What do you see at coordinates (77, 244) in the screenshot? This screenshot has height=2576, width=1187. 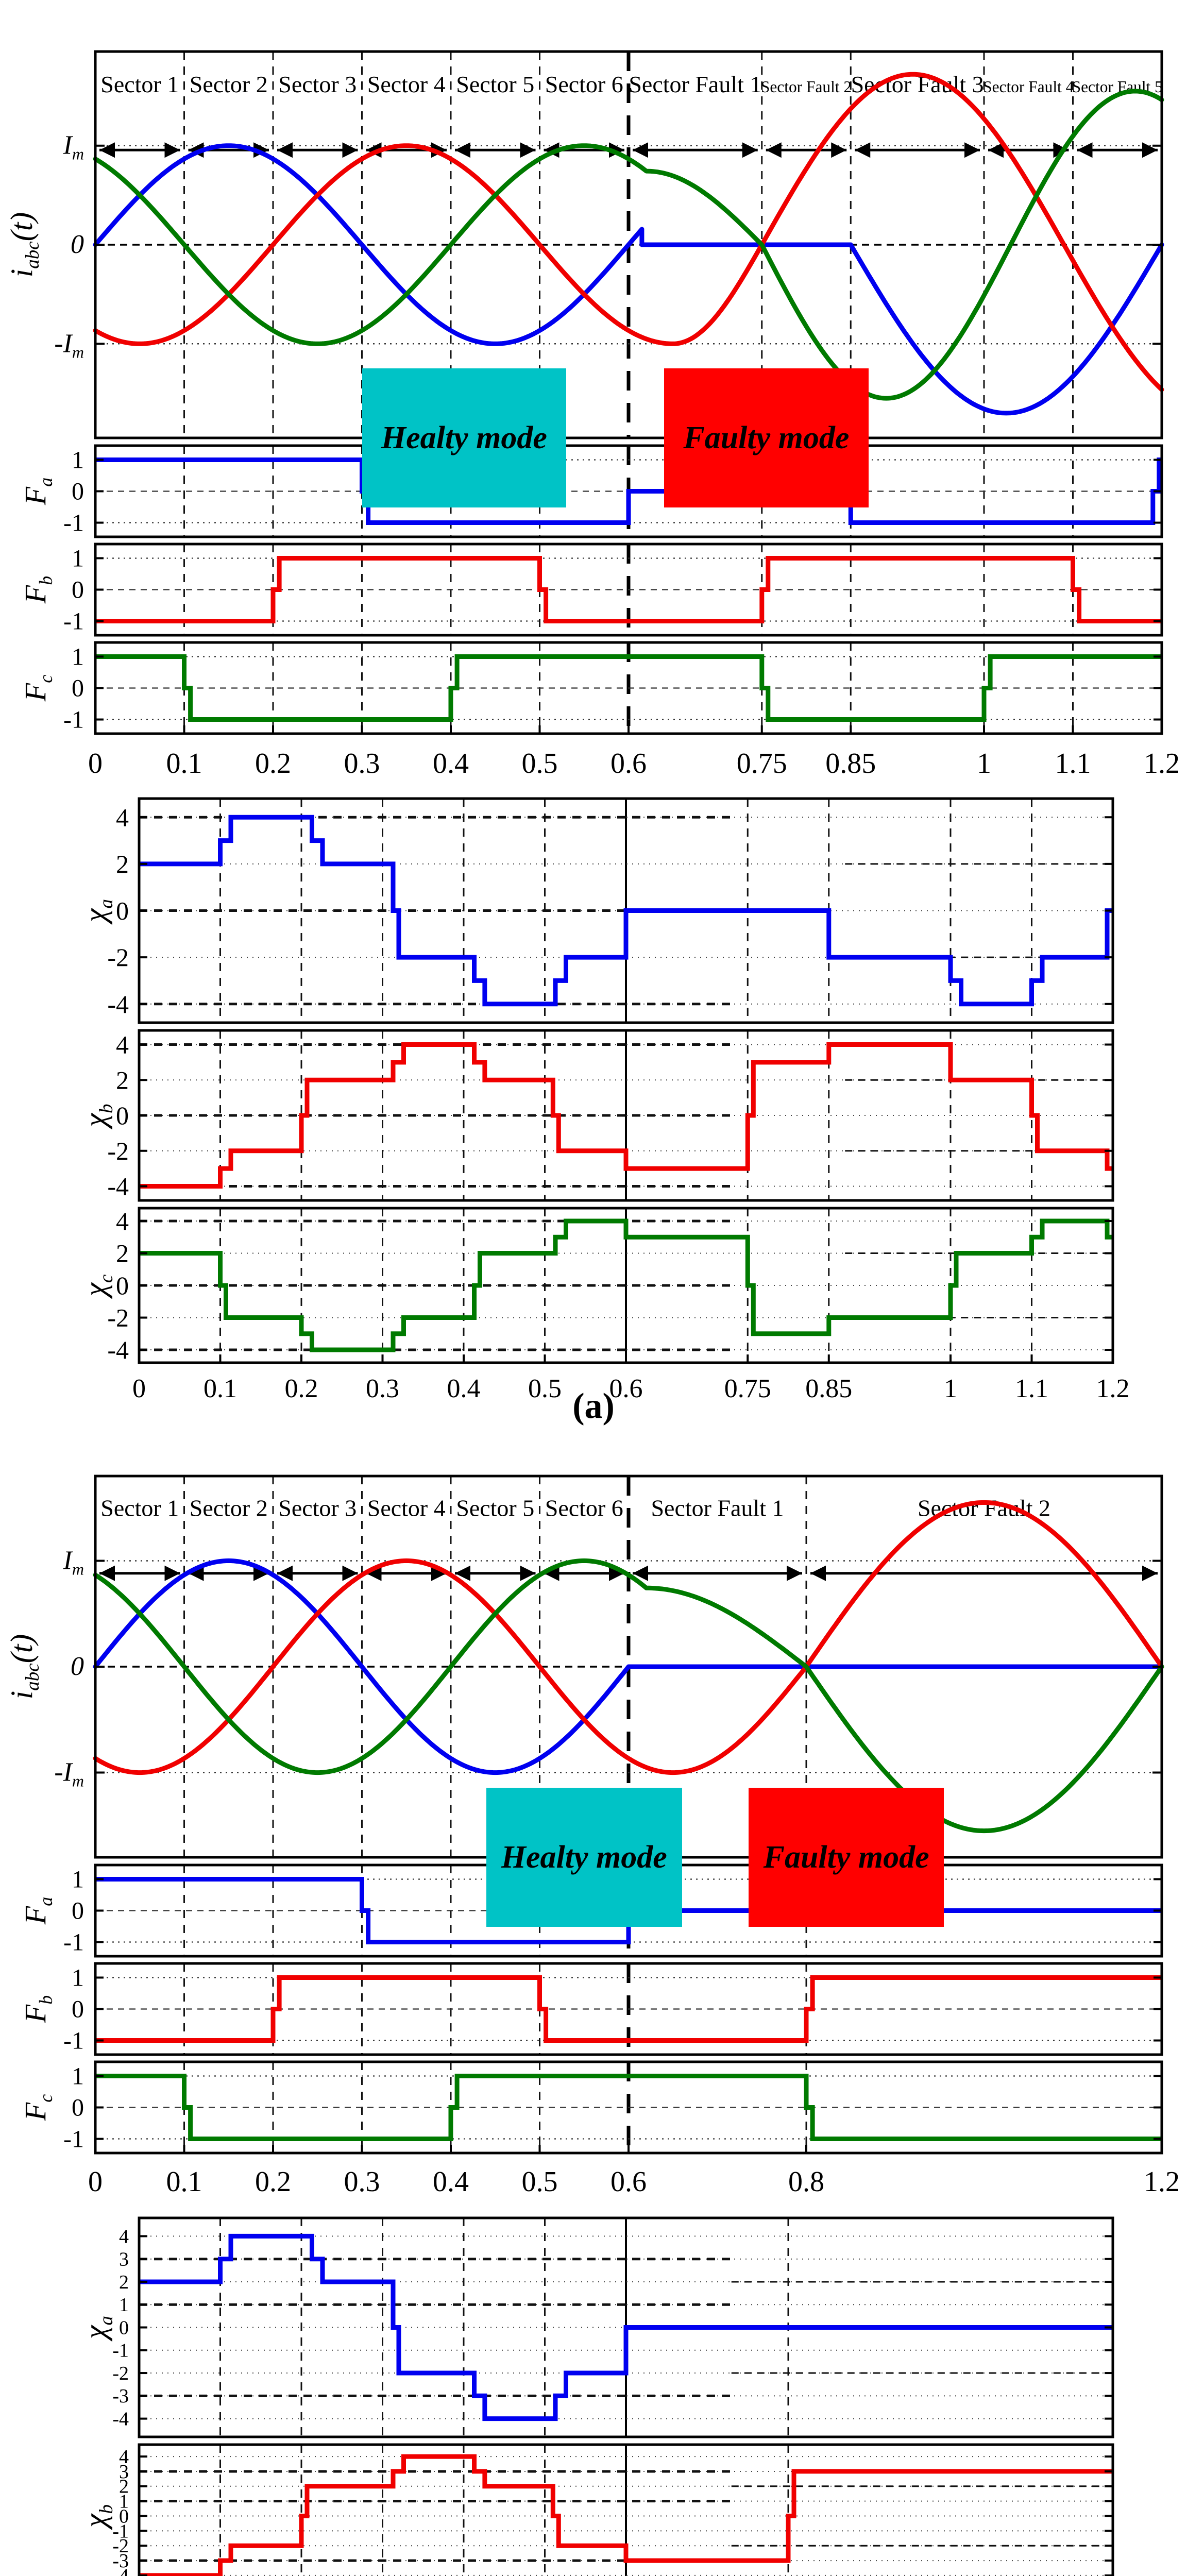 I see `currents-ytick-label: 0` at bounding box center [77, 244].